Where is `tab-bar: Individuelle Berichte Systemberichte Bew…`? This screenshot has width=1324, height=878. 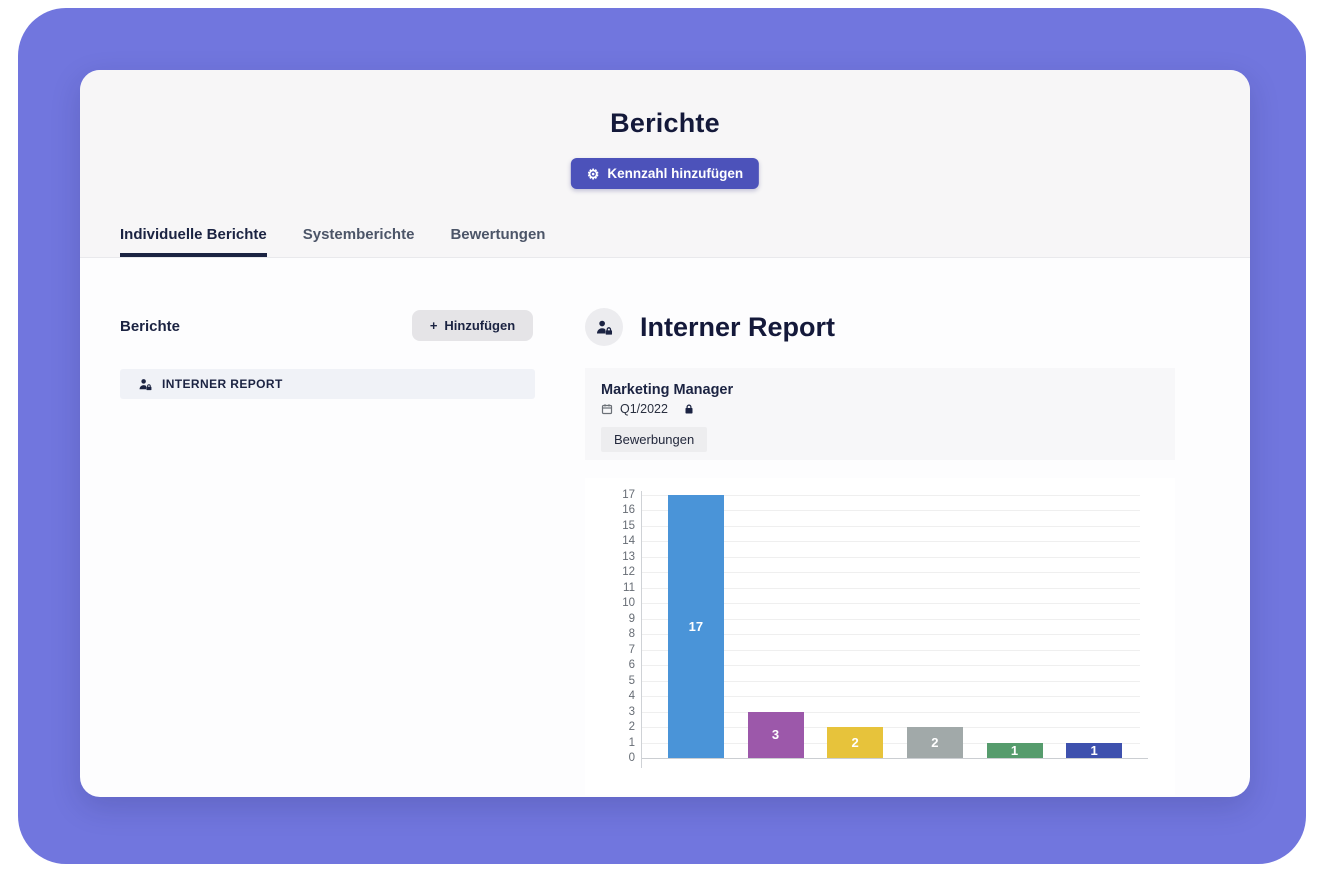
tab-bar: Individuelle Berichte Systemberichte Bew… is located at coordinates (332, 241).